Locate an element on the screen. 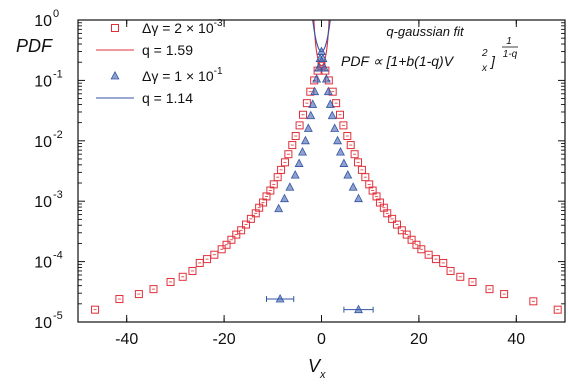 Image resolution: width=568 pixels, height=385 pixels. annotation-exponent-numerator: 1 is located at coordinates (509, 41).